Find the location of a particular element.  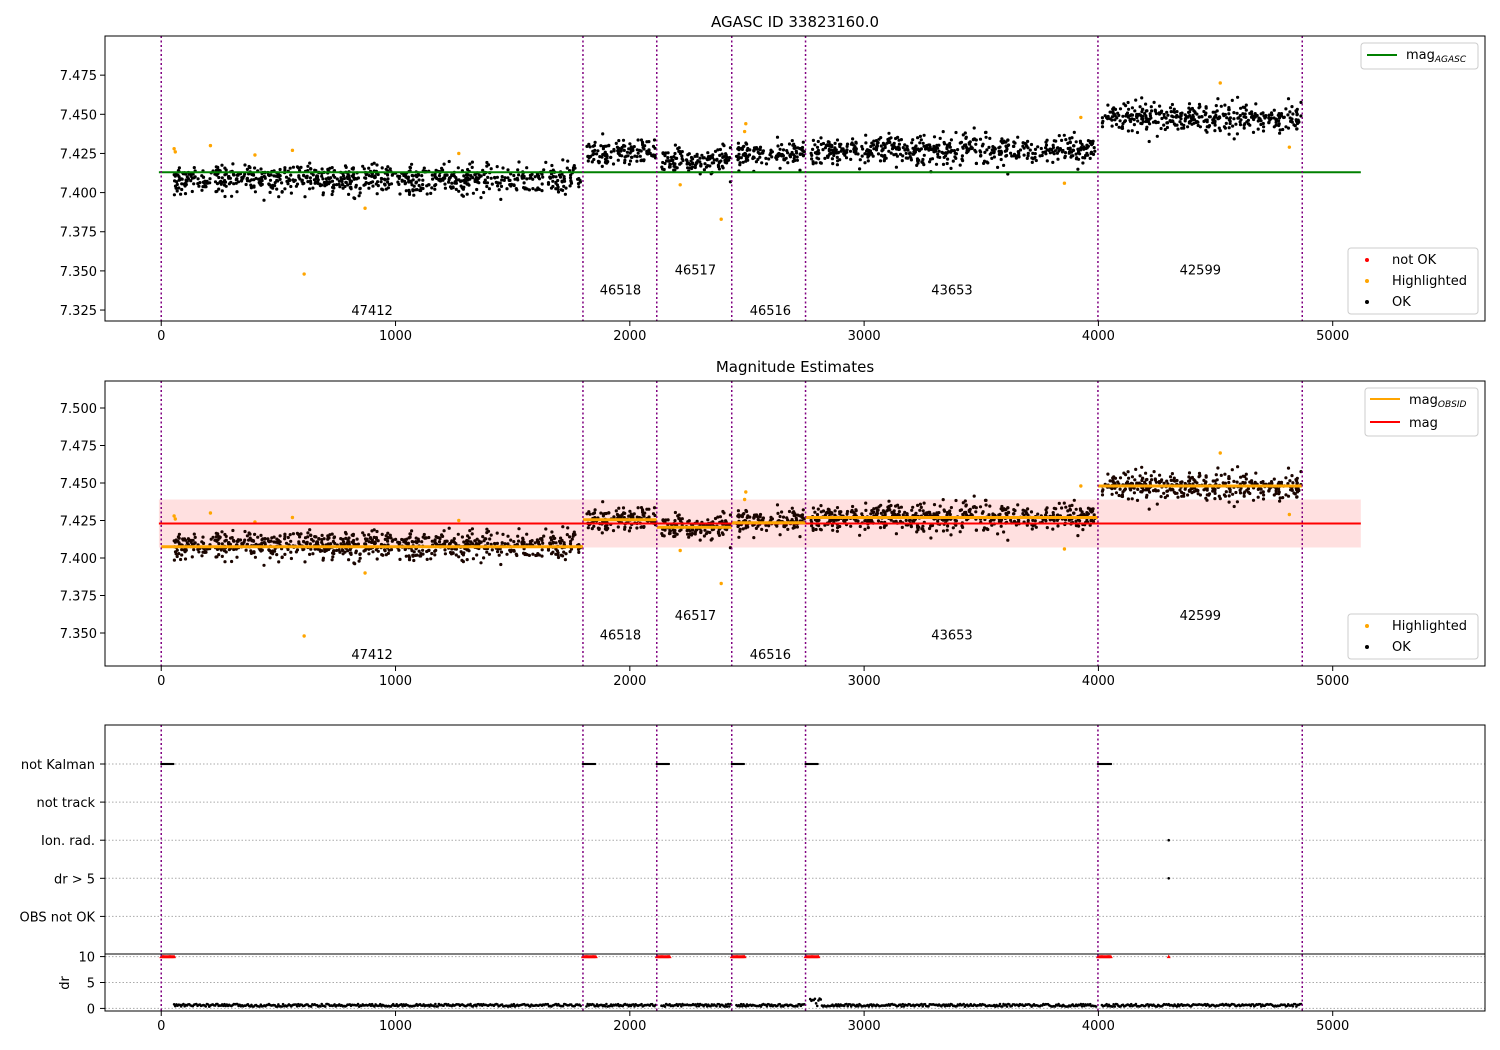

dr-point is located at coordinates (729, 1006).